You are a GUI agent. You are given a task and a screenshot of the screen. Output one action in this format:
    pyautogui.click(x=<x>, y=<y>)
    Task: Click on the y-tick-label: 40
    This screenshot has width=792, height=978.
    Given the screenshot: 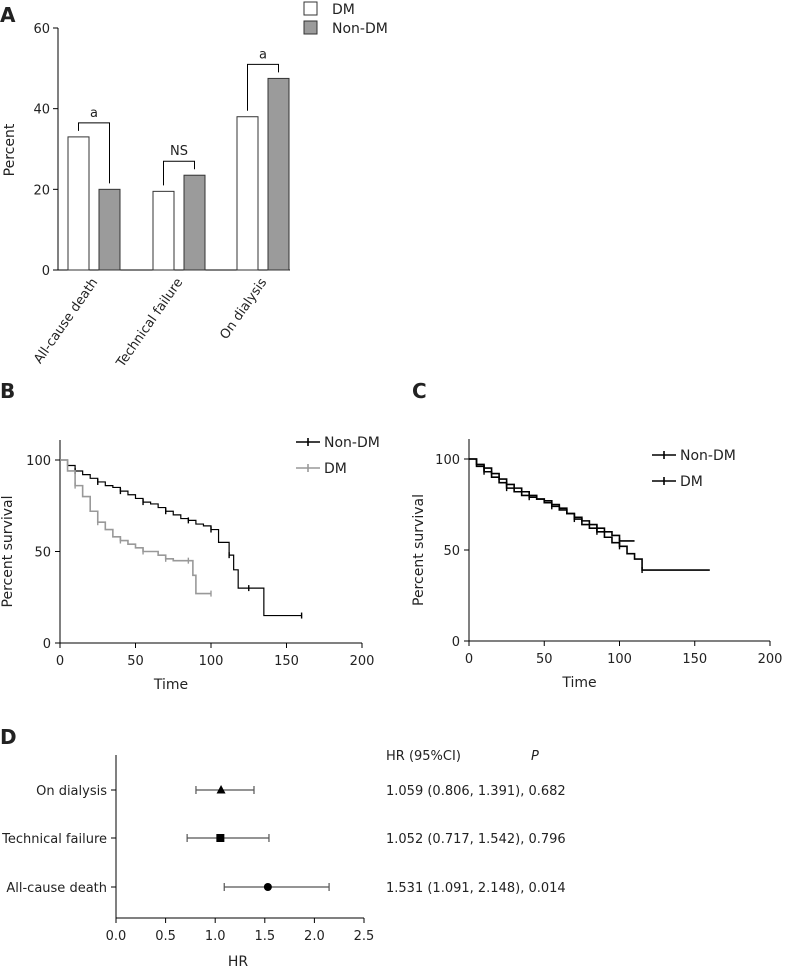 What is the action you would take?
    pyautogui.click(x=41, y=110)
    